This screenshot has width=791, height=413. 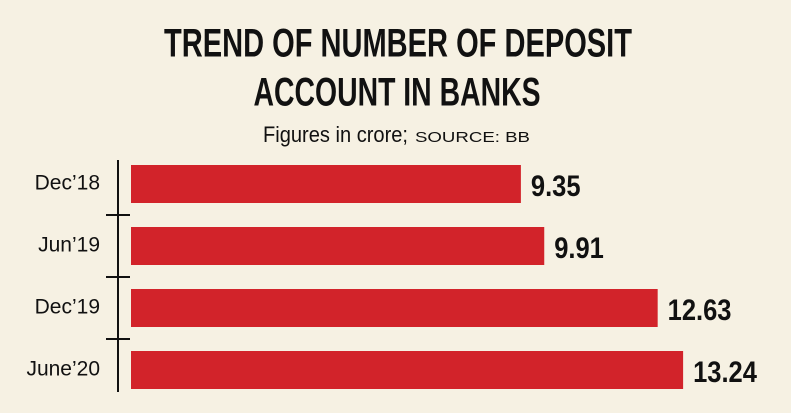 I want to click on value-label: 9.91, so click(x=579, y=247).